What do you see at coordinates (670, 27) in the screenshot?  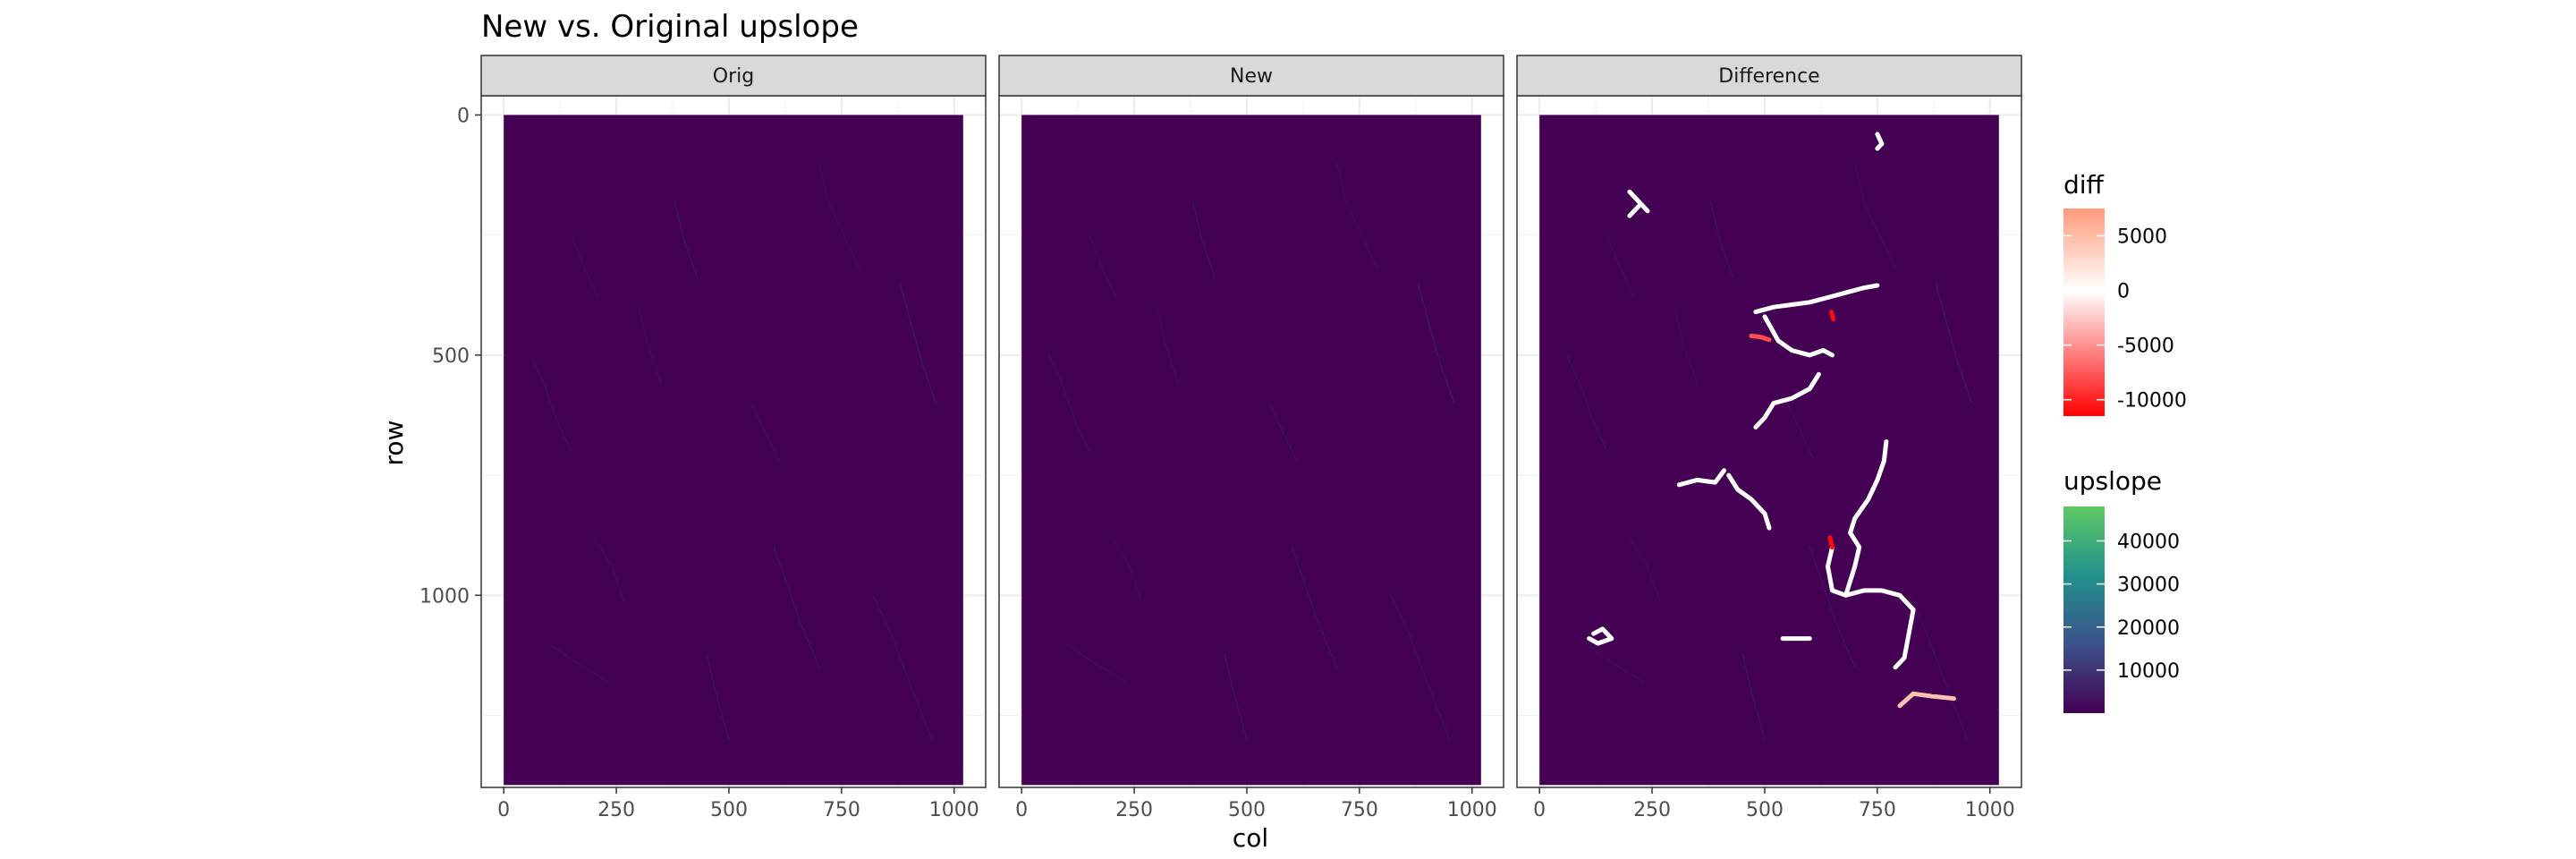 I see `chart-title: New vs. Original upslope` at bounding box center [670, 27].